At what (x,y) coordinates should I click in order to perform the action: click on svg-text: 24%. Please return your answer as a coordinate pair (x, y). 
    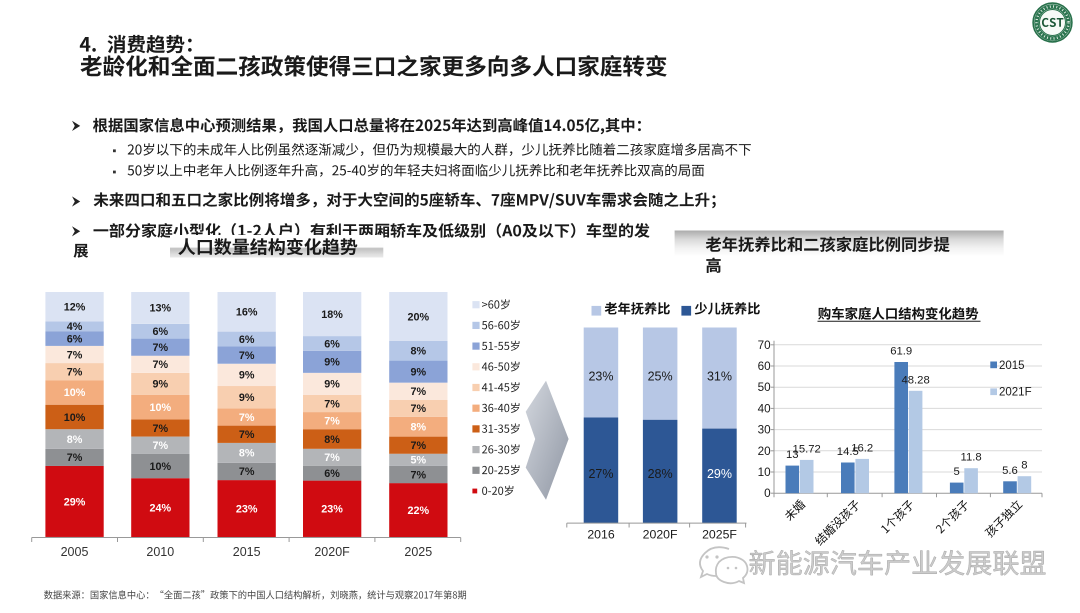
    Looking at the image, I should click on (160, 508).